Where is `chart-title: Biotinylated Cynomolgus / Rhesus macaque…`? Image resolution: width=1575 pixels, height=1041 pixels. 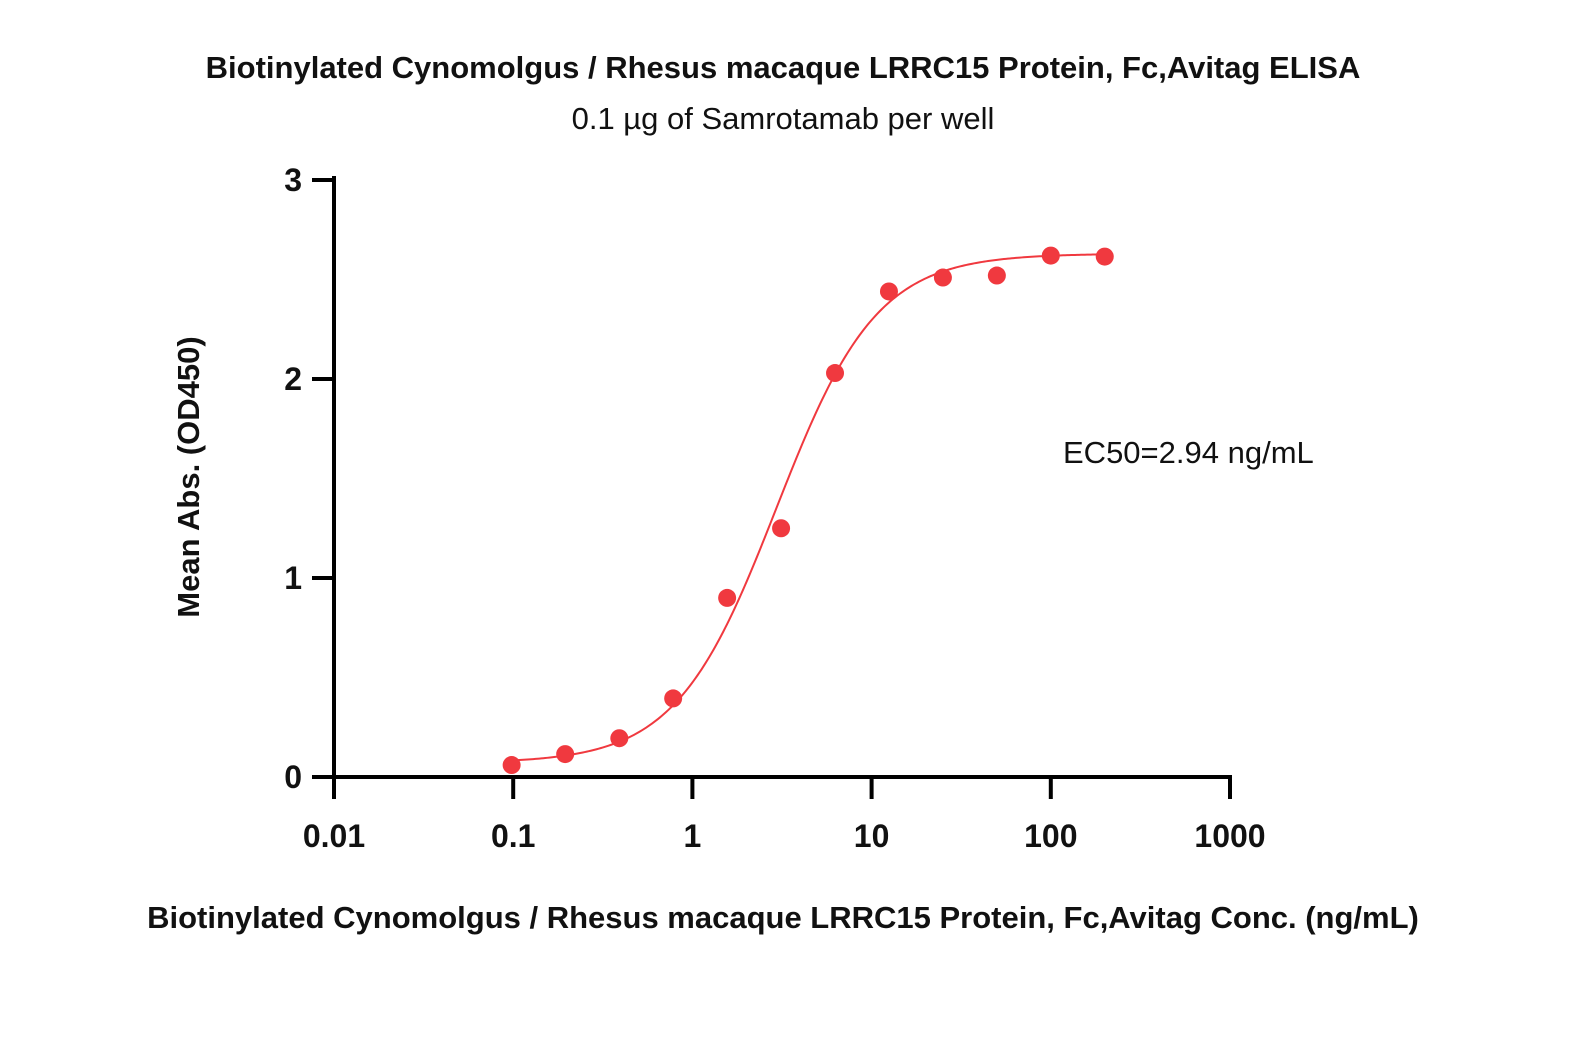
chart-title: Biotinylated Cynomolgus / Rhesus macaque… is located at coordinates (783, 67).